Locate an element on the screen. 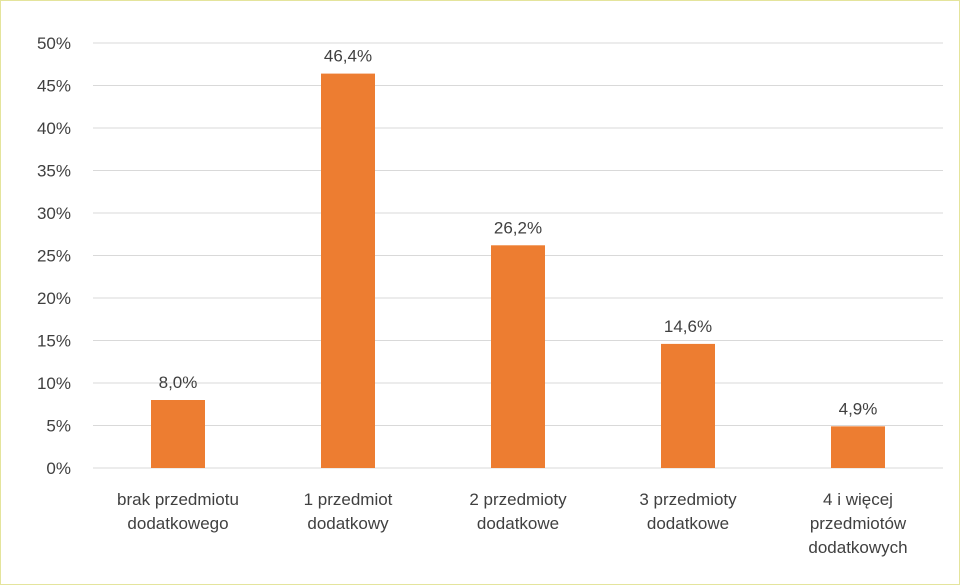  category-label-line: 2 przedmioty is located at coordinates (518, 499).